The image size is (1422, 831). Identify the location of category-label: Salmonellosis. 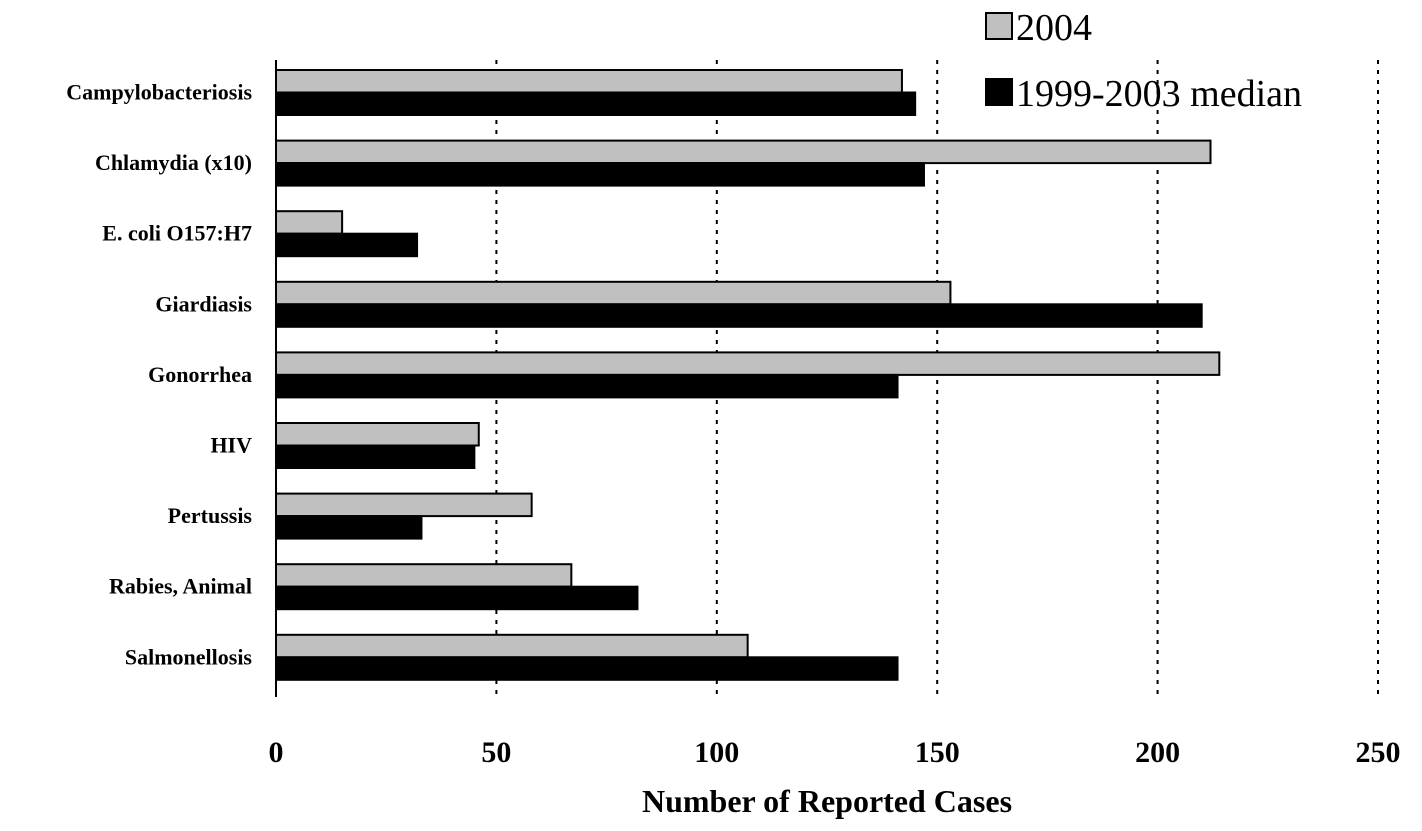
(189, 656).